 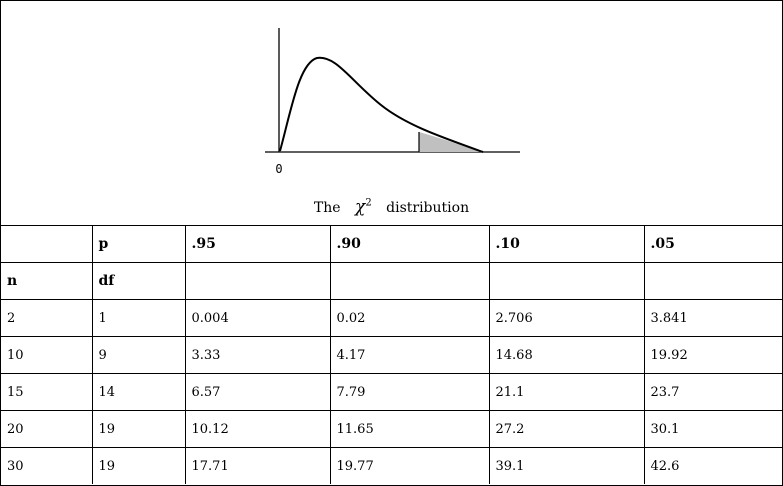 What do you see at coordinates (409, 355) in the screenshot?
I see `table-cell: 4.17` at bounding box center [409, 355].